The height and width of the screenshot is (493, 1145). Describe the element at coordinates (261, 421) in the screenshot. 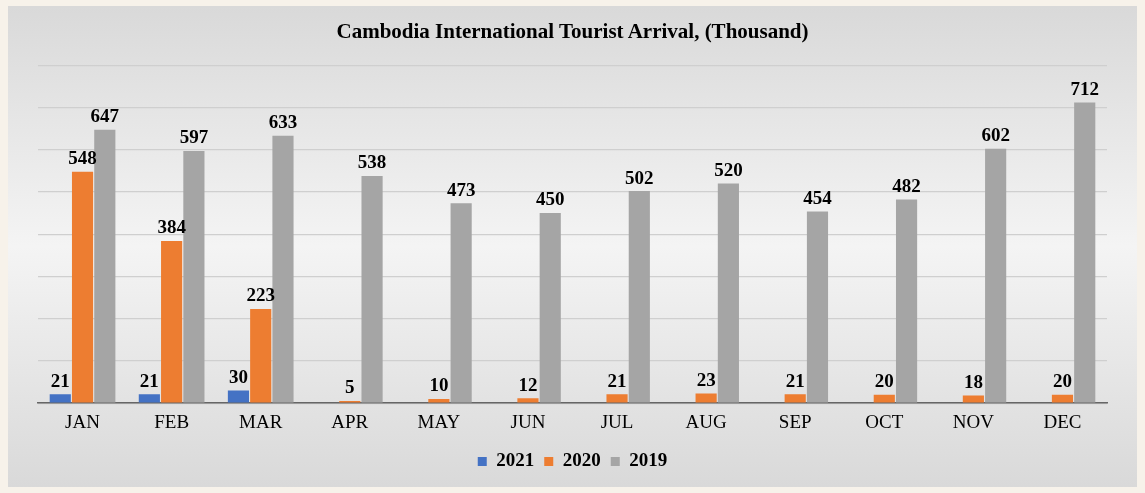

I see `x-tick-label: MAR` at that location.